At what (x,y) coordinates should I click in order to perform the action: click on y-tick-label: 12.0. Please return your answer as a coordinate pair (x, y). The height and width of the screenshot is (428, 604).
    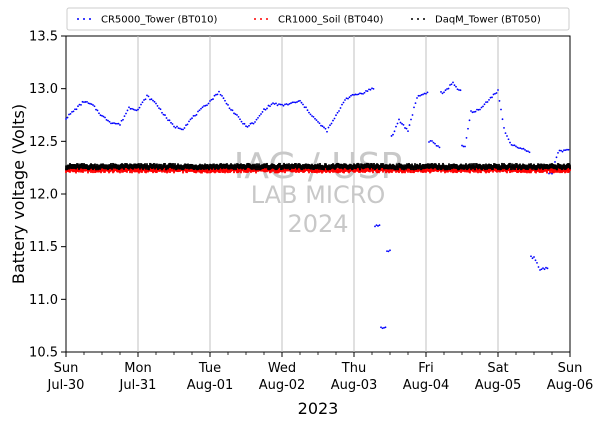
    Looking at the image, I should click on (43, 195).